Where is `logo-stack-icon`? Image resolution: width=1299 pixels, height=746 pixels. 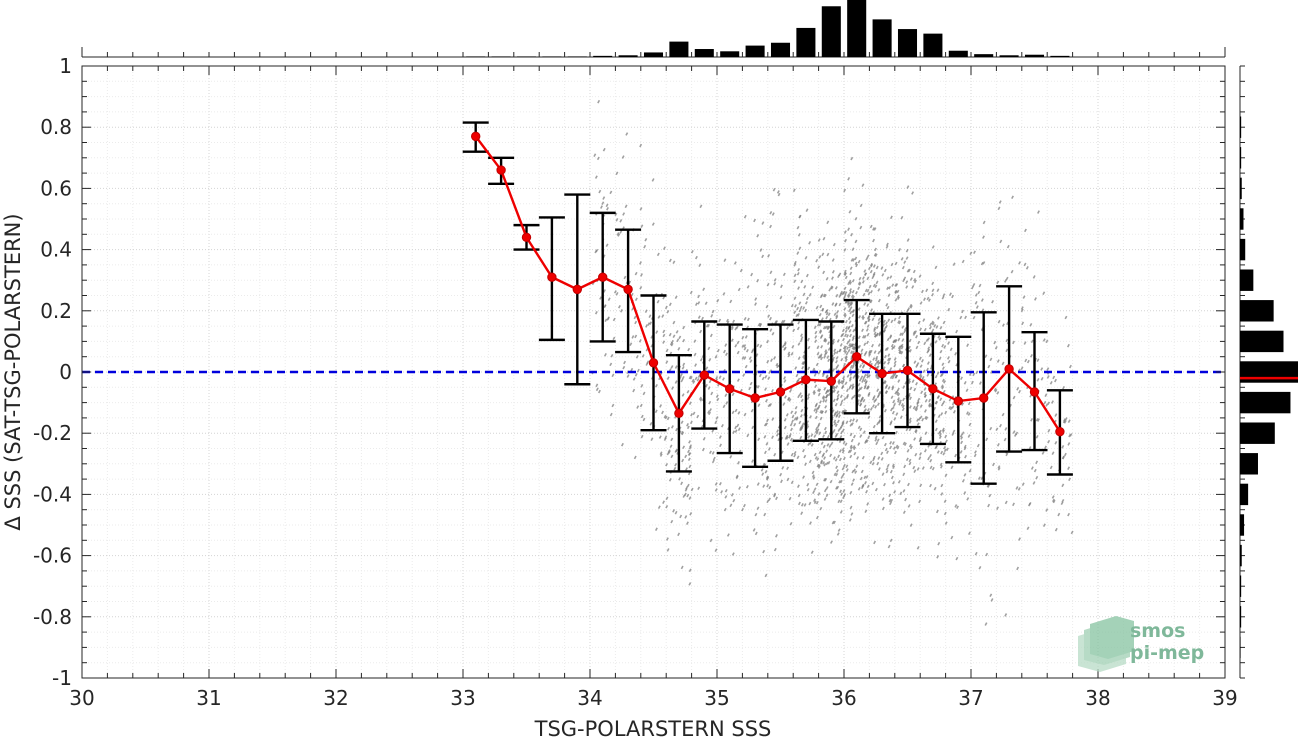
logo-stack-icon is located at coordinates (1106, 644).